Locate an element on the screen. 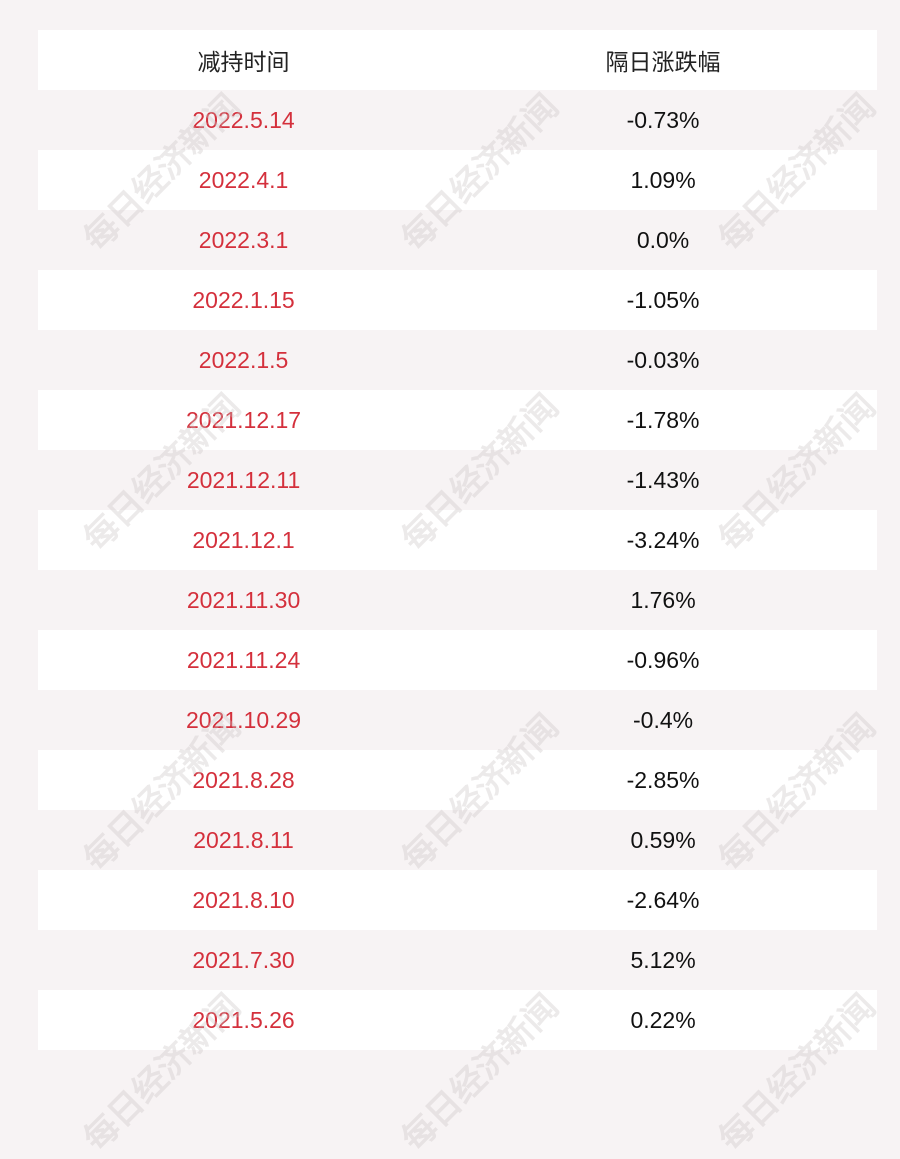  table-row: 2021.12.1 -3.24% is located at coordinates (457, 540).